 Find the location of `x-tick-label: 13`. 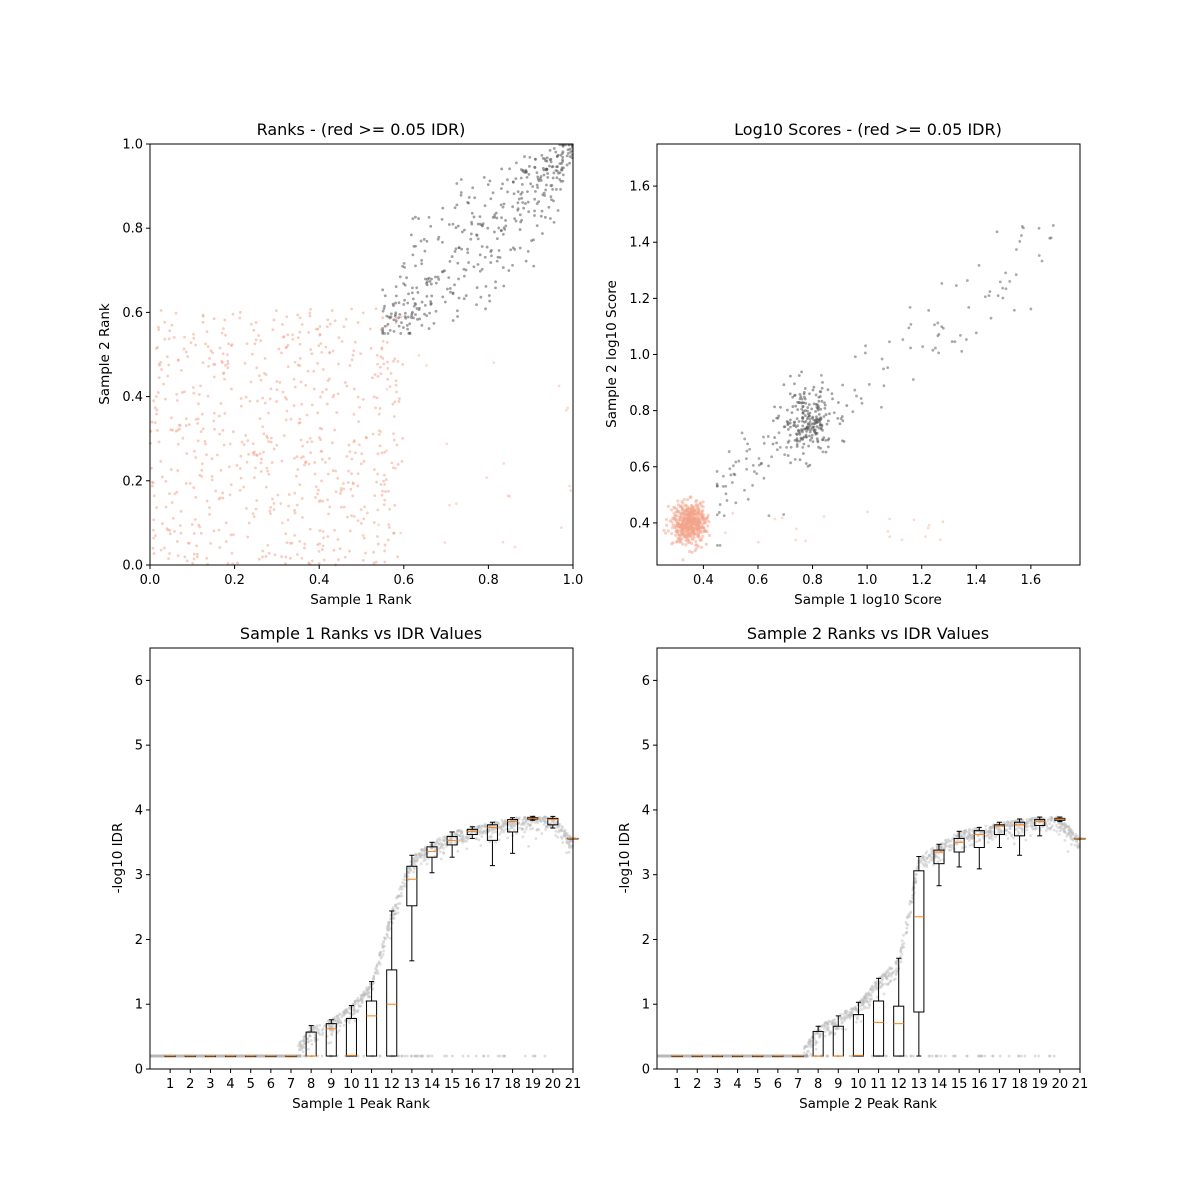

x-tick-label: 13 is located at coordinates (412, 1084).